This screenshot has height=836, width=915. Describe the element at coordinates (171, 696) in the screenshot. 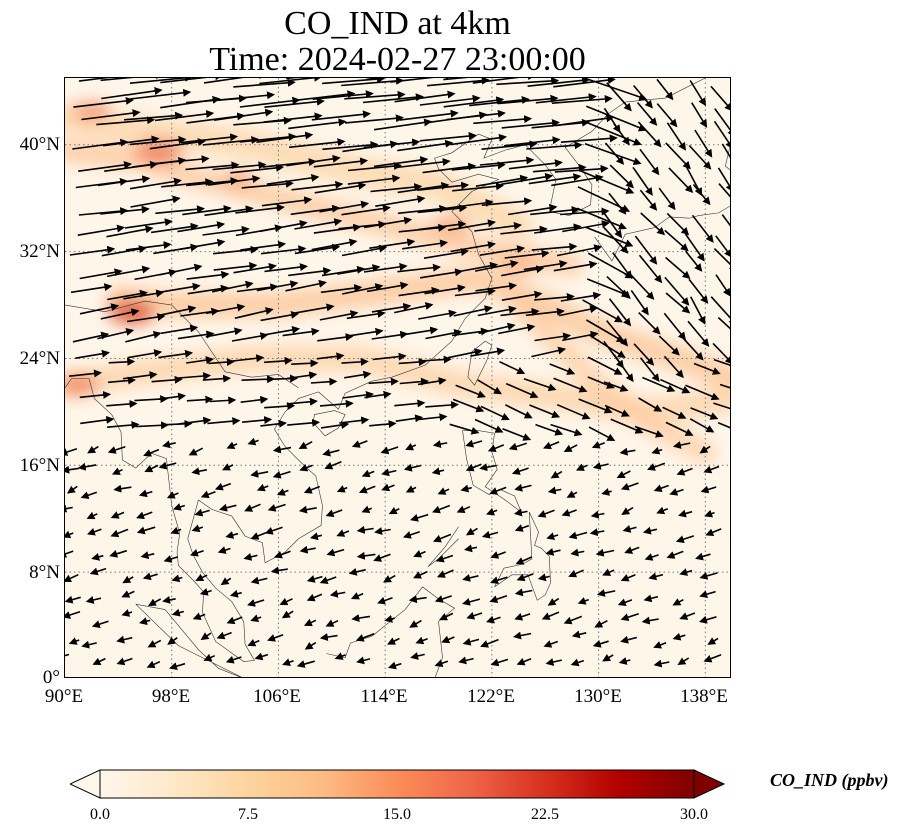

I see `lon-tick-98: 98°E` at that location.